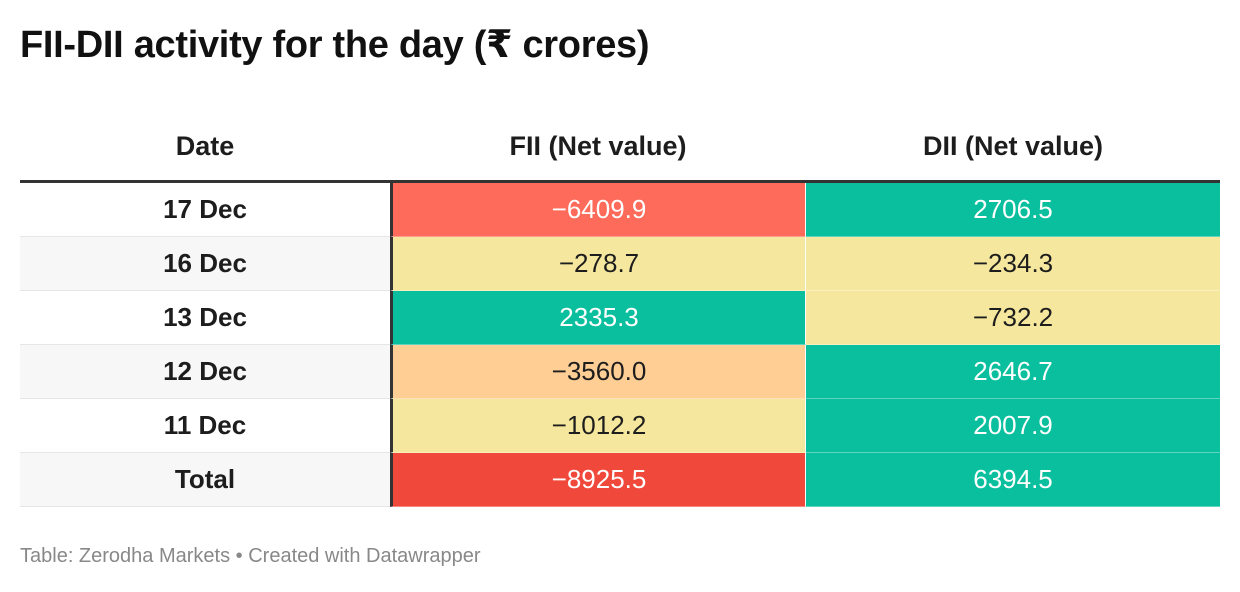 Image resolution: width=1240 pixels, height=592 pixels. I want to click on fii-value-cell: −6409.9, so click(598, 210).